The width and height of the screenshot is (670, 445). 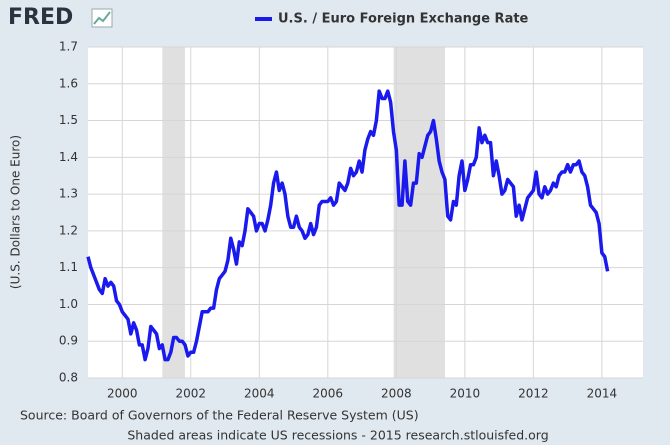 I want to click on logo-icon, so click(x=102, y=18).